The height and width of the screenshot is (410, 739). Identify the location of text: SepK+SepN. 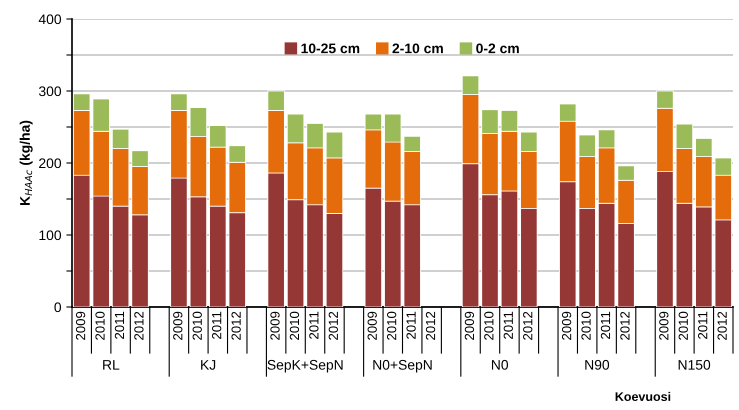
(305, 366).